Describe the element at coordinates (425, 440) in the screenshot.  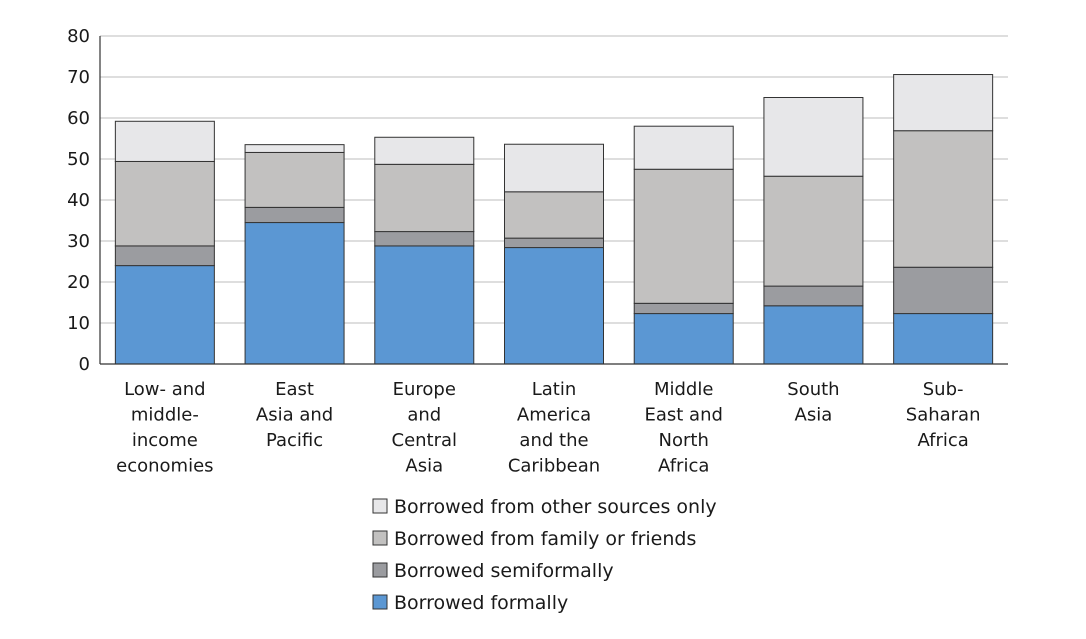
I see `x-category-label-line: Central` at that location.